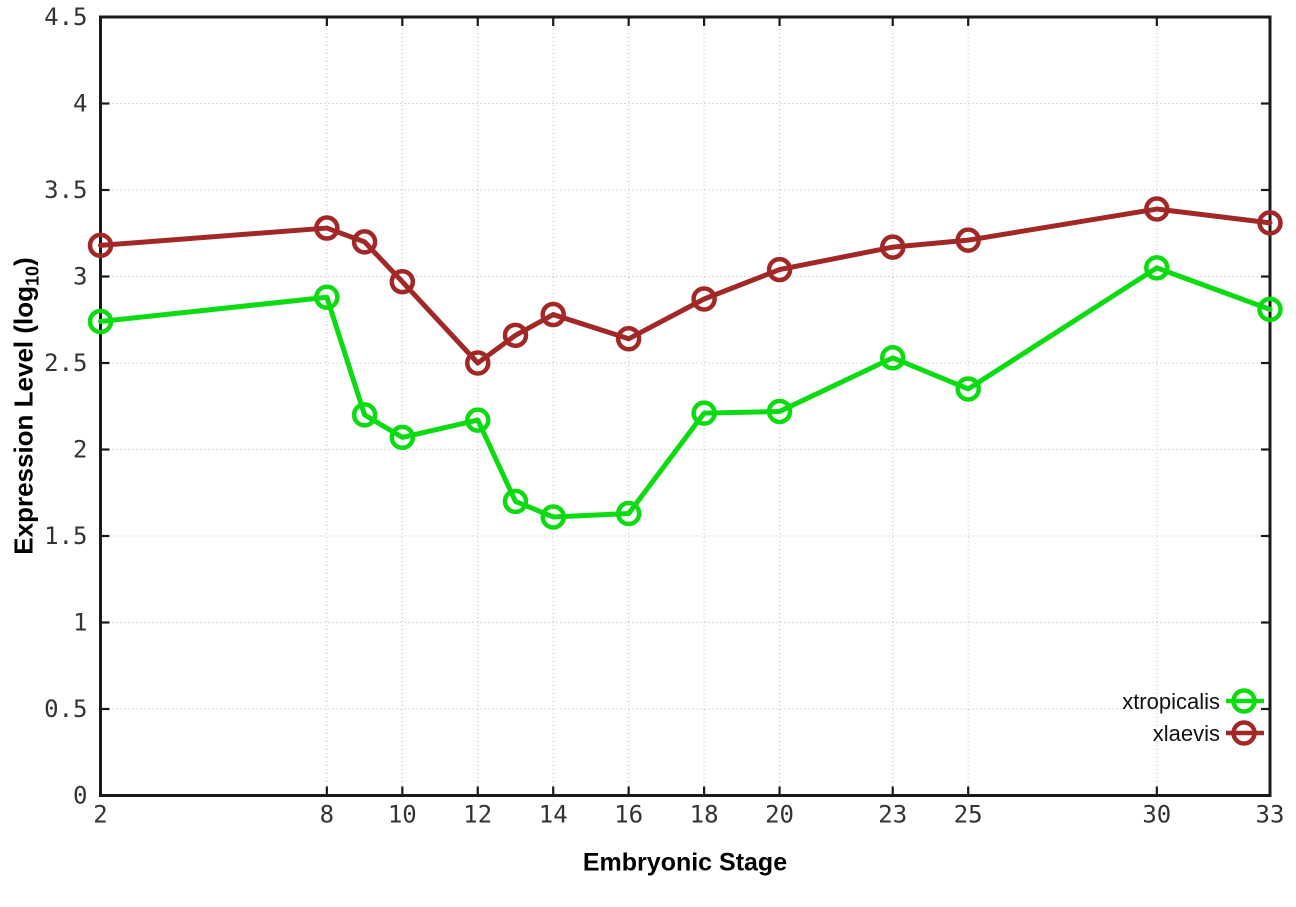  What do you see at coordinates (65, 363) in the screenshot?
I see `y-tick-label: 2.5` at bounding box center [65, 363].